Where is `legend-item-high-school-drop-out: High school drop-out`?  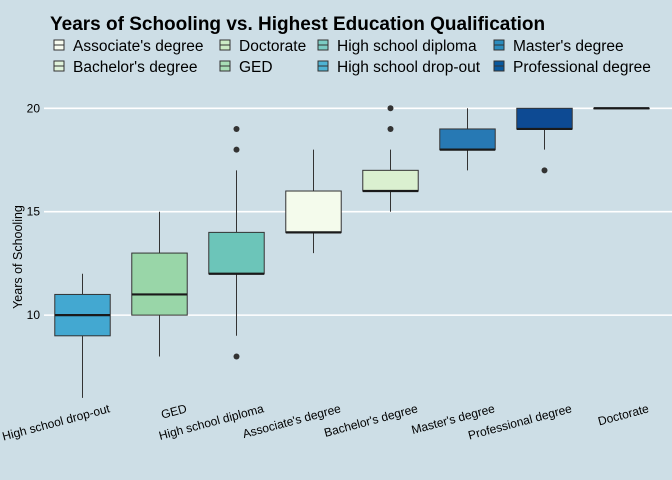
legend-item-high-school-drop-out: High school drop-out is located at coordinates (399, 67).